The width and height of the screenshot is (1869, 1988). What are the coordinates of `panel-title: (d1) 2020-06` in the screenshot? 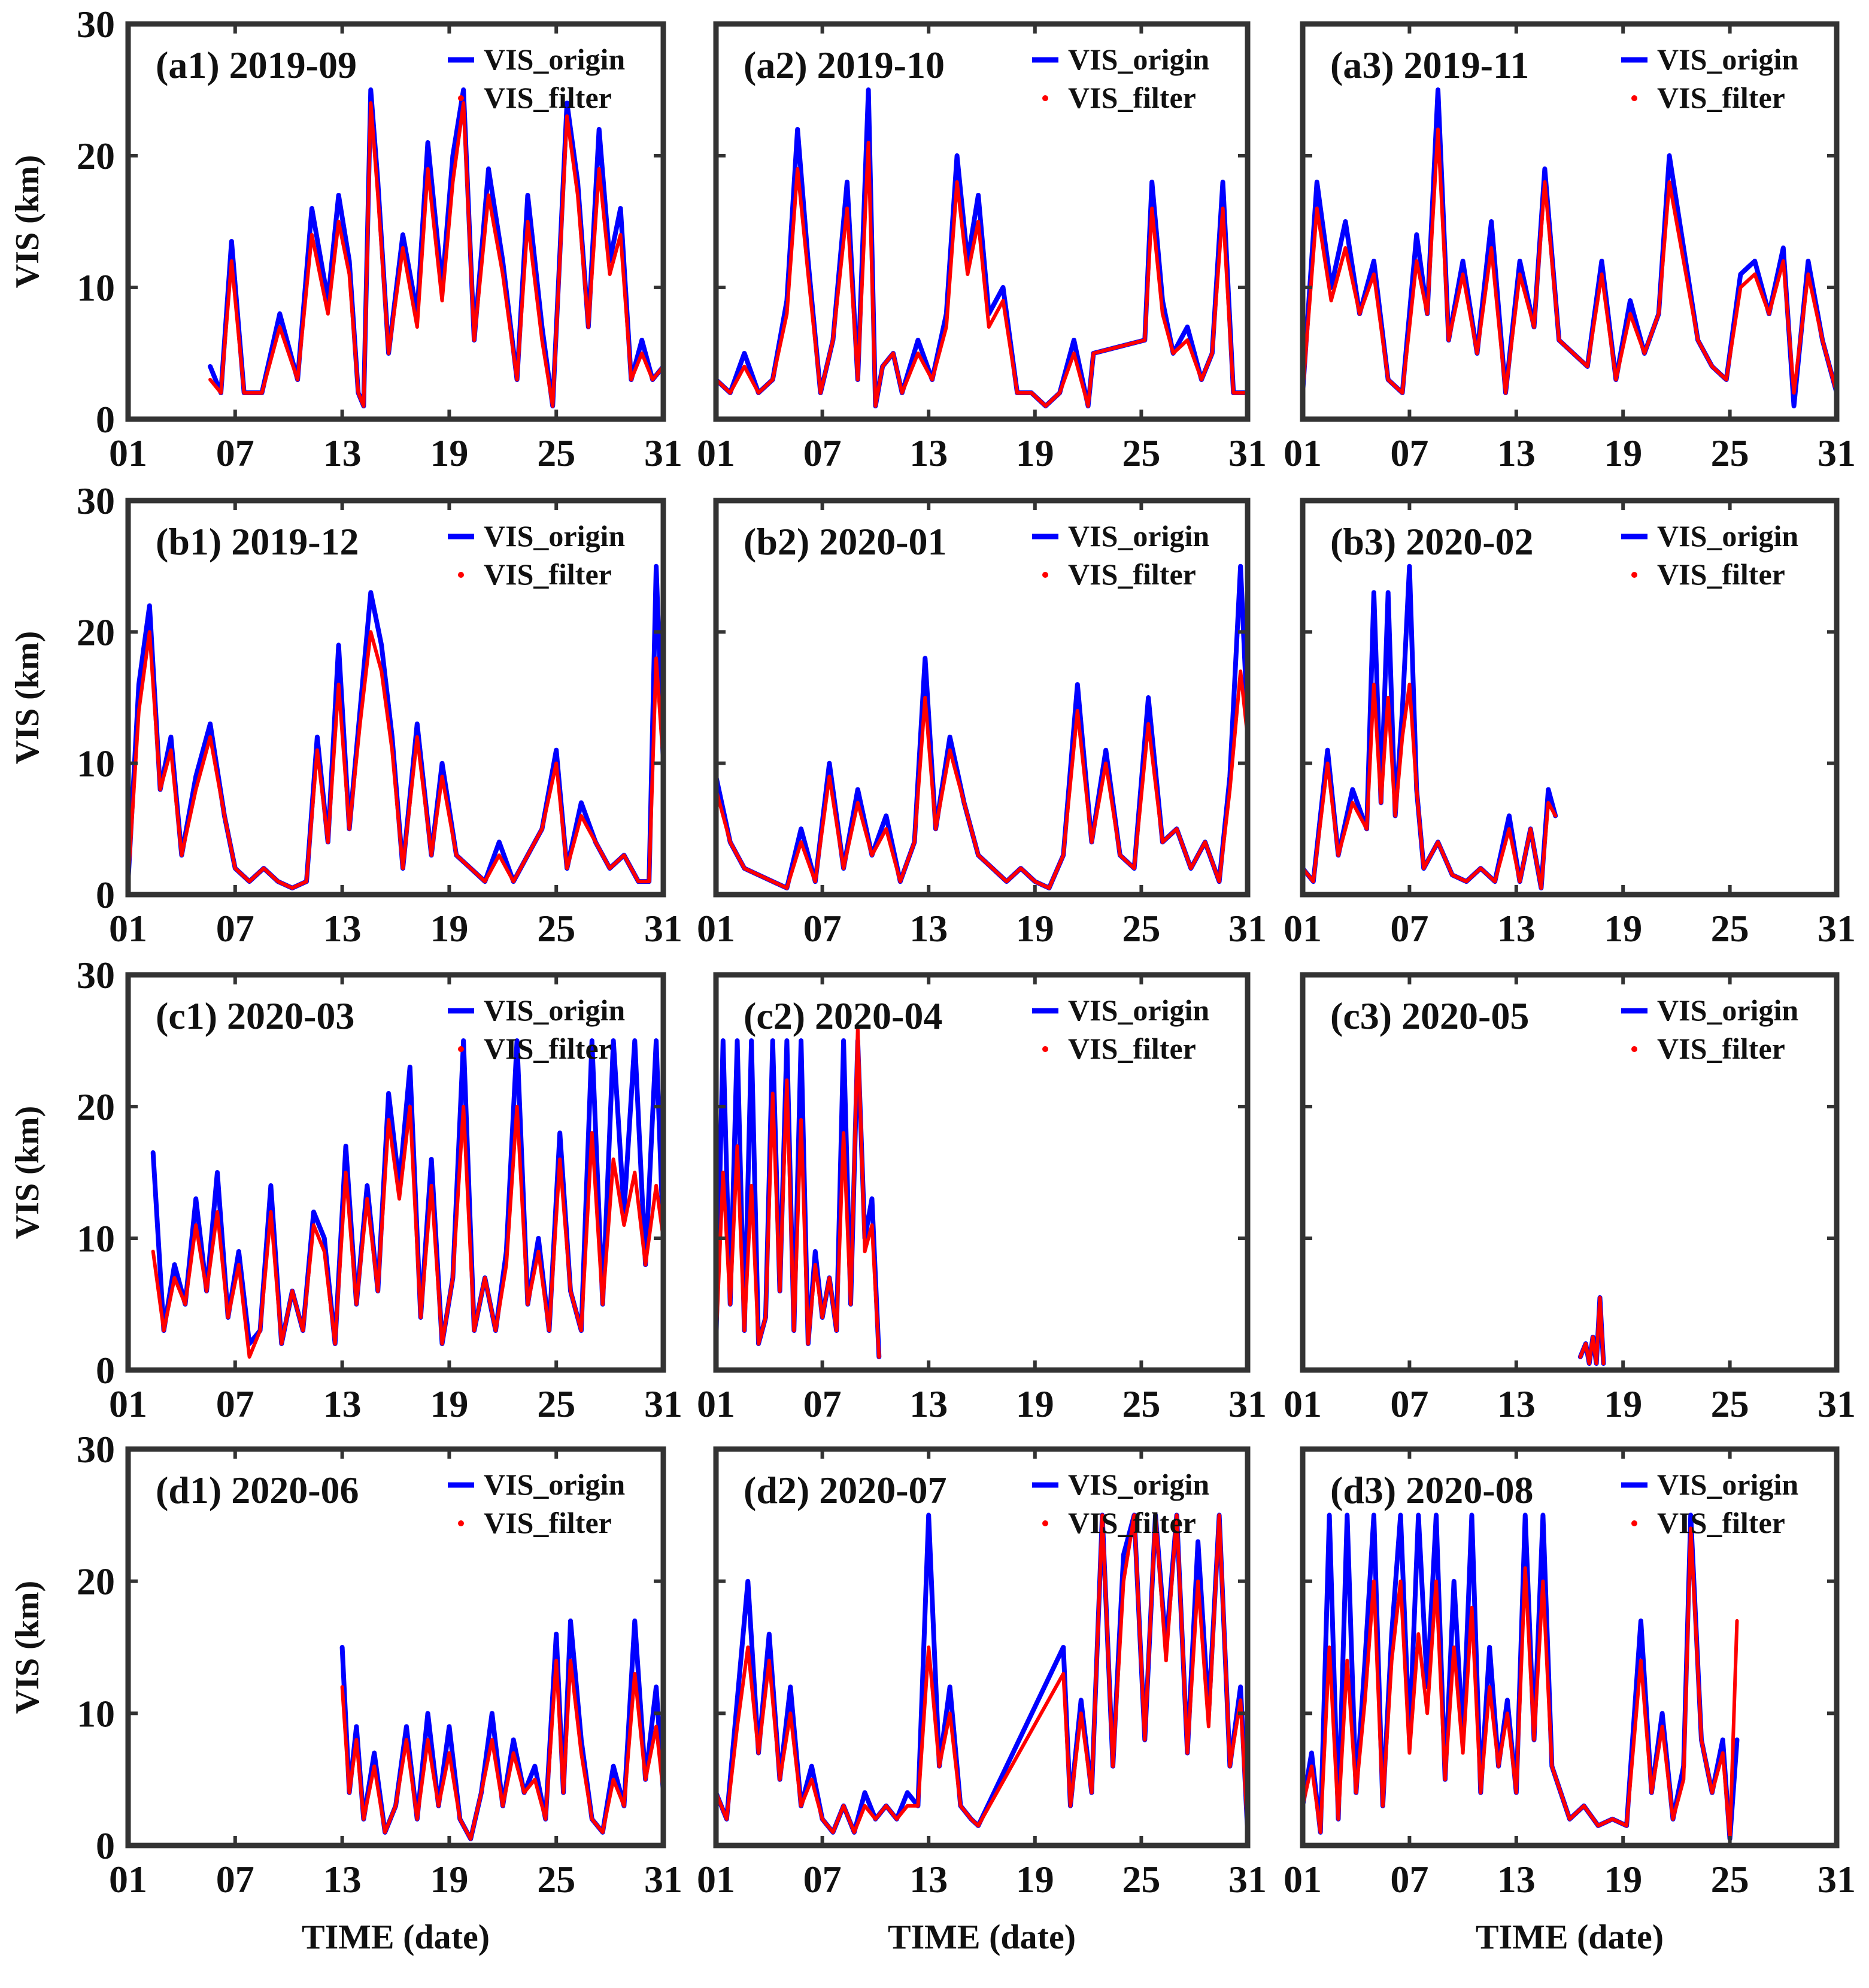 It's located at (257, 1490).